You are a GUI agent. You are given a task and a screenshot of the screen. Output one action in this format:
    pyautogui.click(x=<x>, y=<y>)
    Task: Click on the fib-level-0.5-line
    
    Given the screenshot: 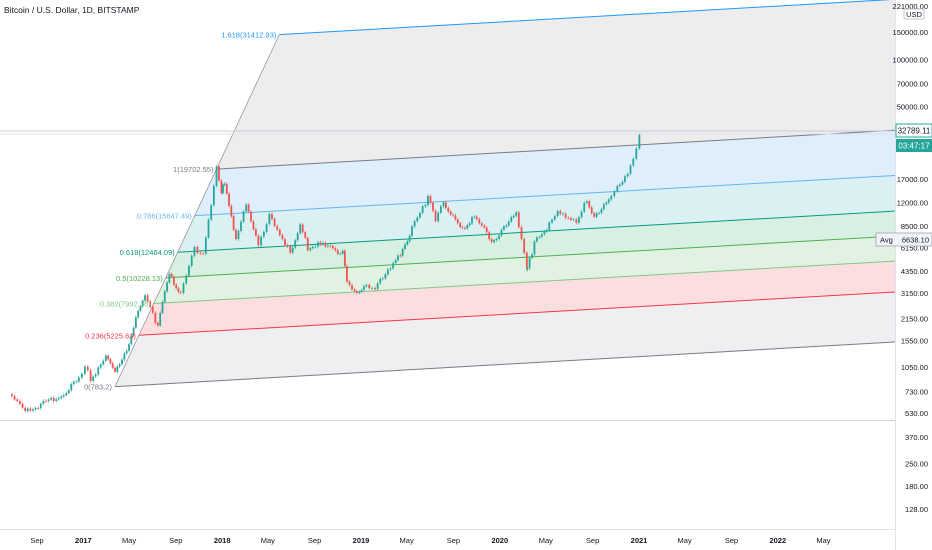 What is the action you would take?
    pyautogui.click(x=530, y=257)
    